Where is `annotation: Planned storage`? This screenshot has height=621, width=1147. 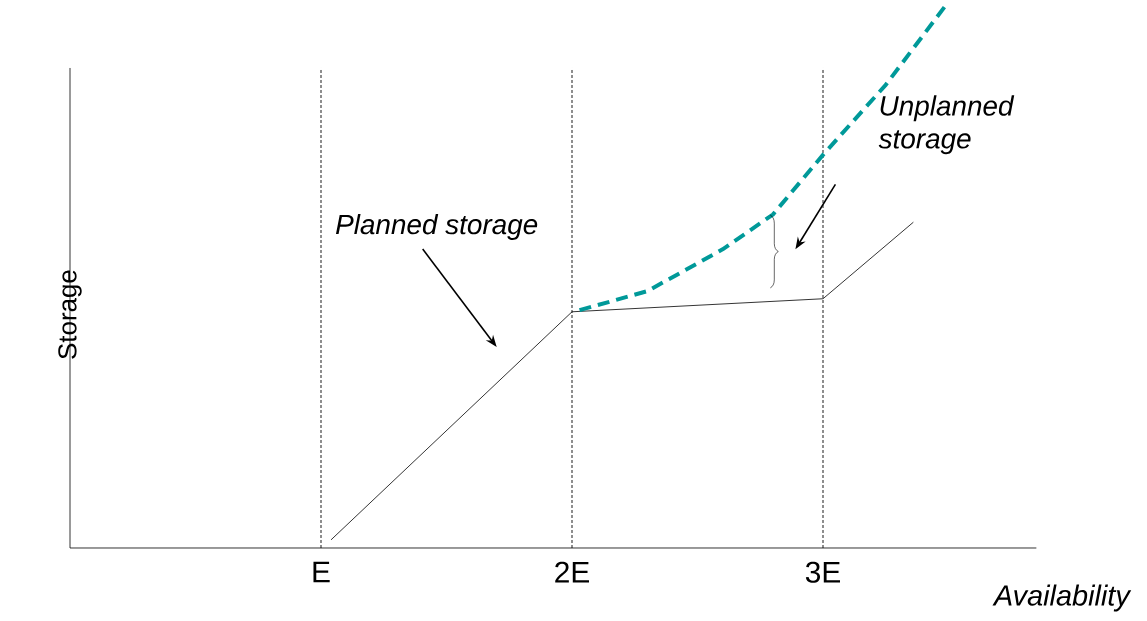 annotation: Planned storage is located at coordinates (436, 226).